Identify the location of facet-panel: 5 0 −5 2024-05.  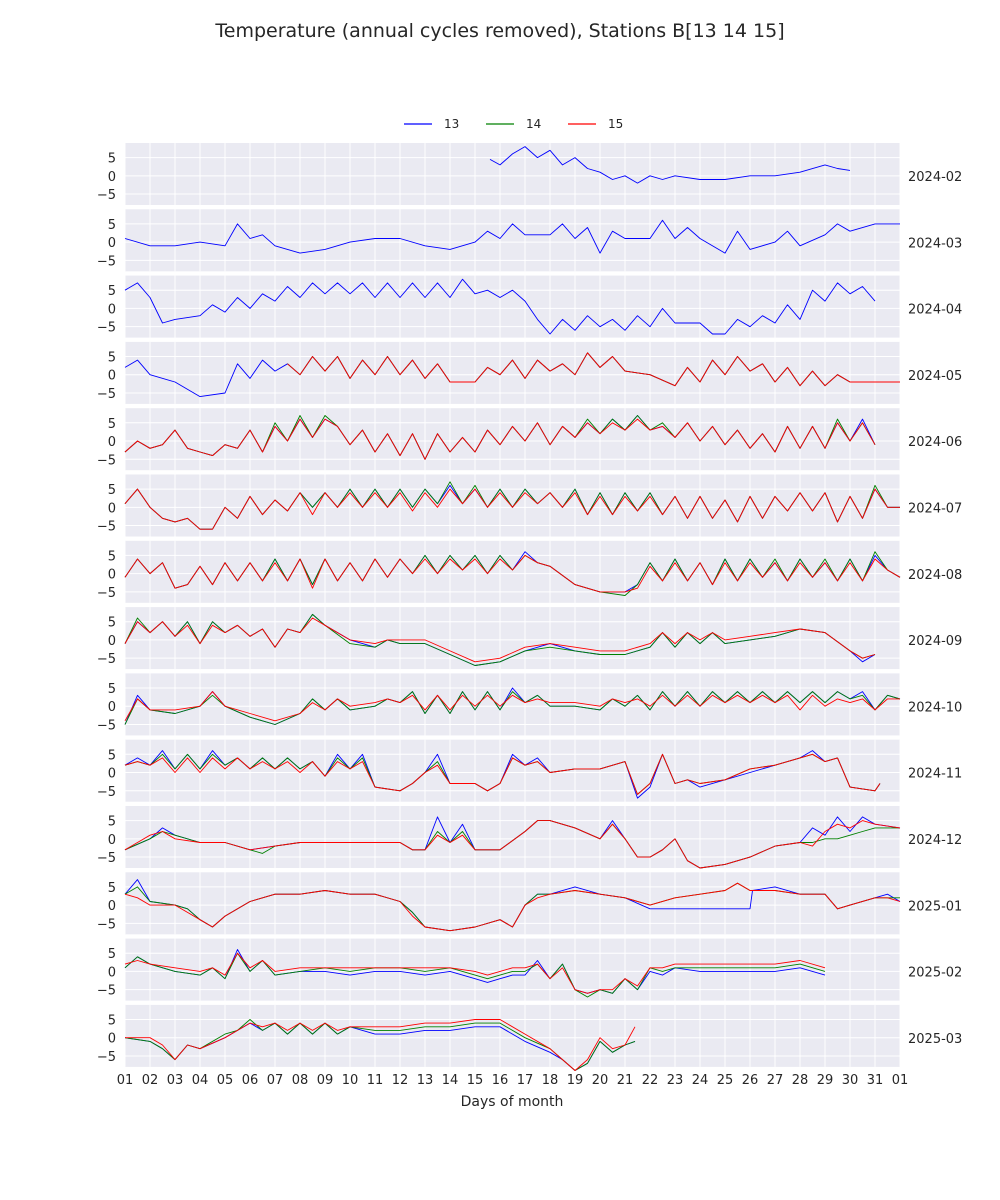
(529, 372).